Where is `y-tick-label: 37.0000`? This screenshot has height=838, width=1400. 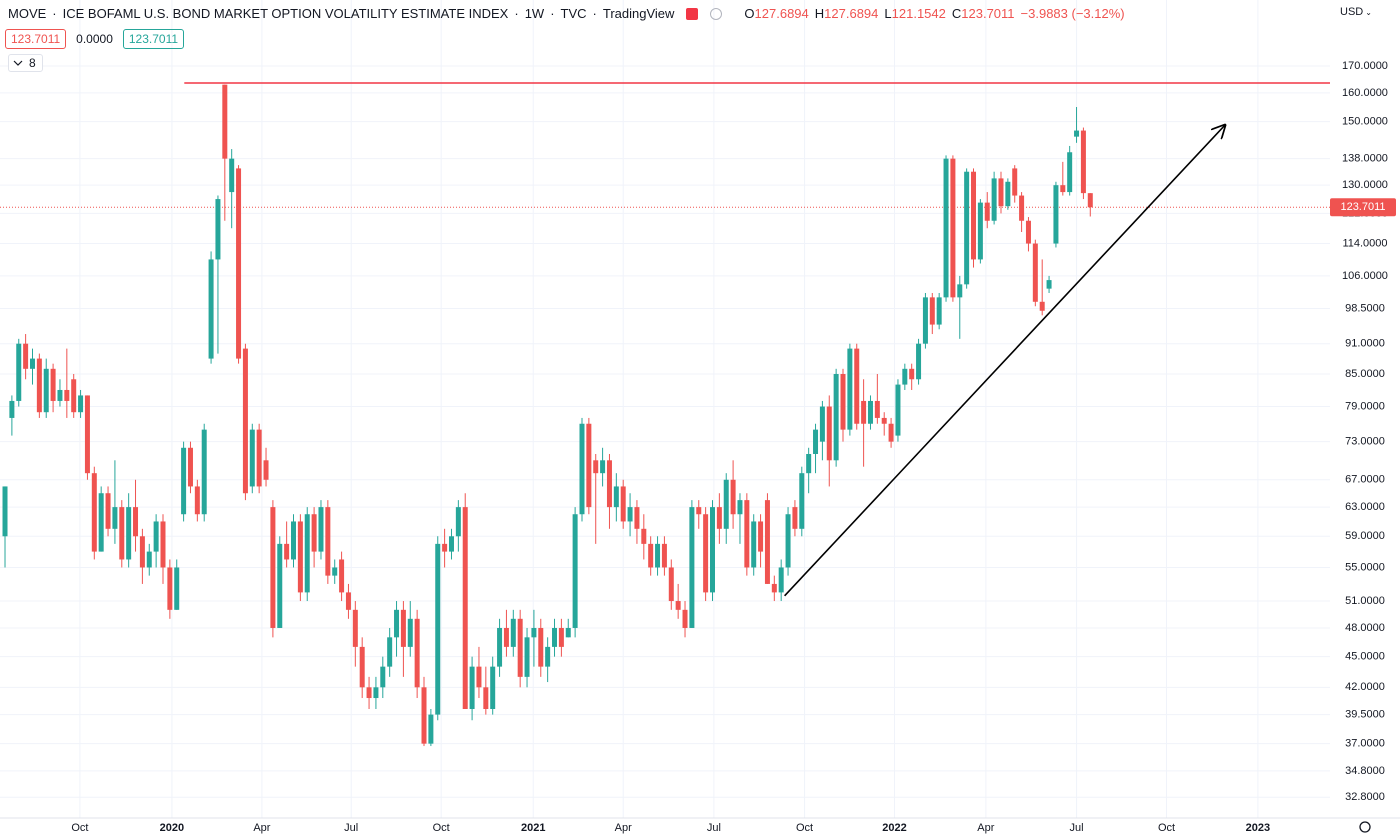
y-tick-label: 37.0000 is located at coordinates (1365, 744).